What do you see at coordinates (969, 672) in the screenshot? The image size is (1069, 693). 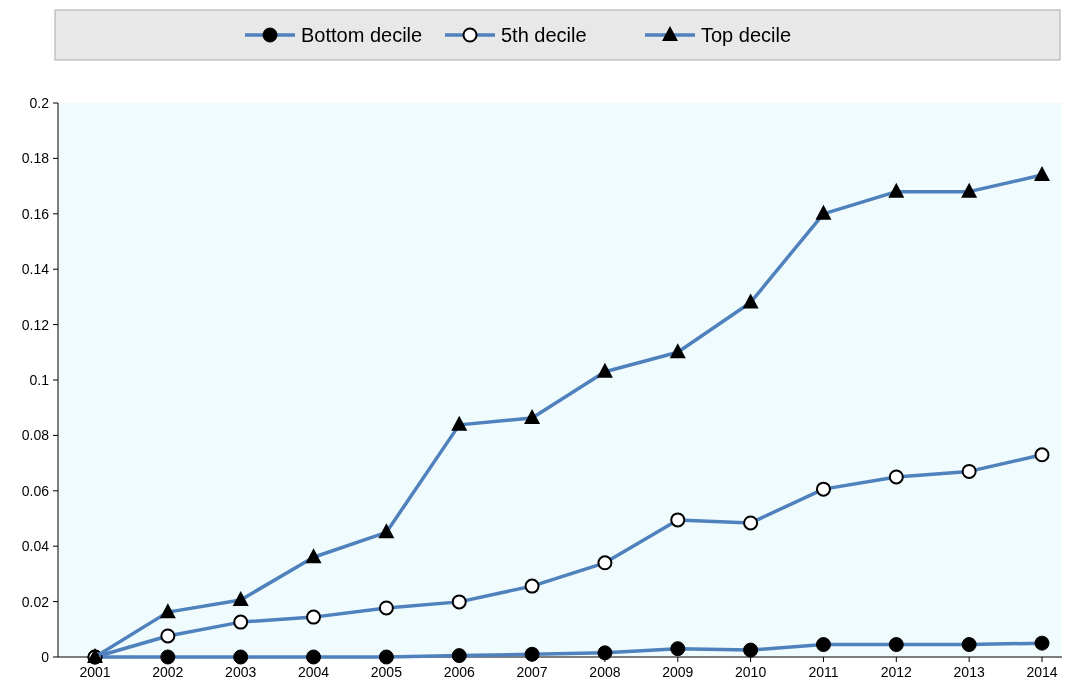 I see `x-tick-label: 2013` at bounding box center [969, 672].